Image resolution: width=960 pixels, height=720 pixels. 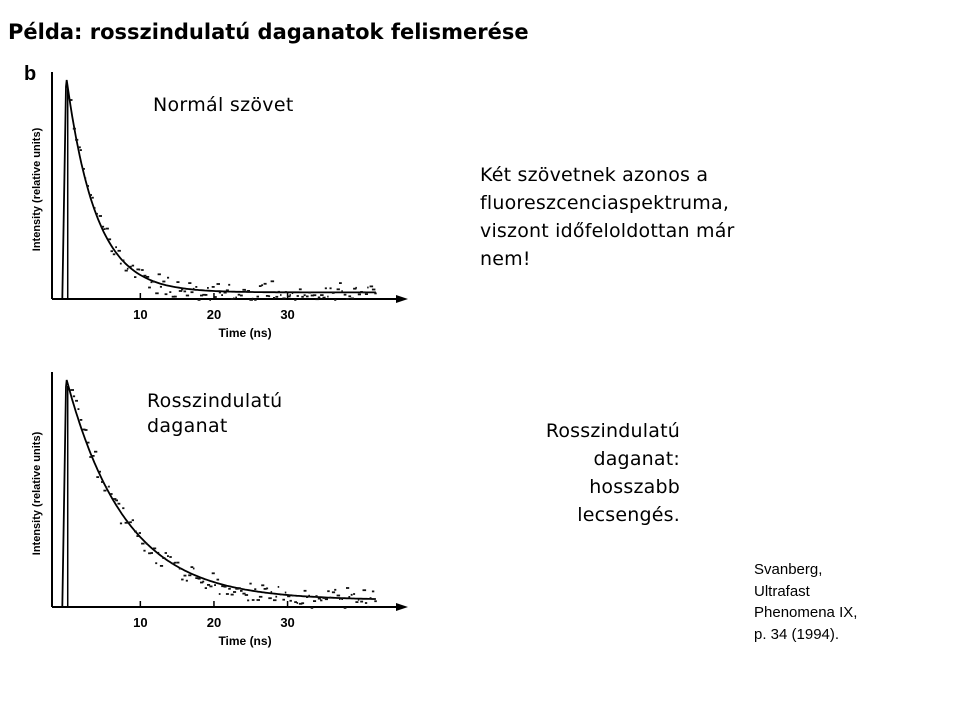 I want to click on panel-letter: b, so click(x=30, y=74).